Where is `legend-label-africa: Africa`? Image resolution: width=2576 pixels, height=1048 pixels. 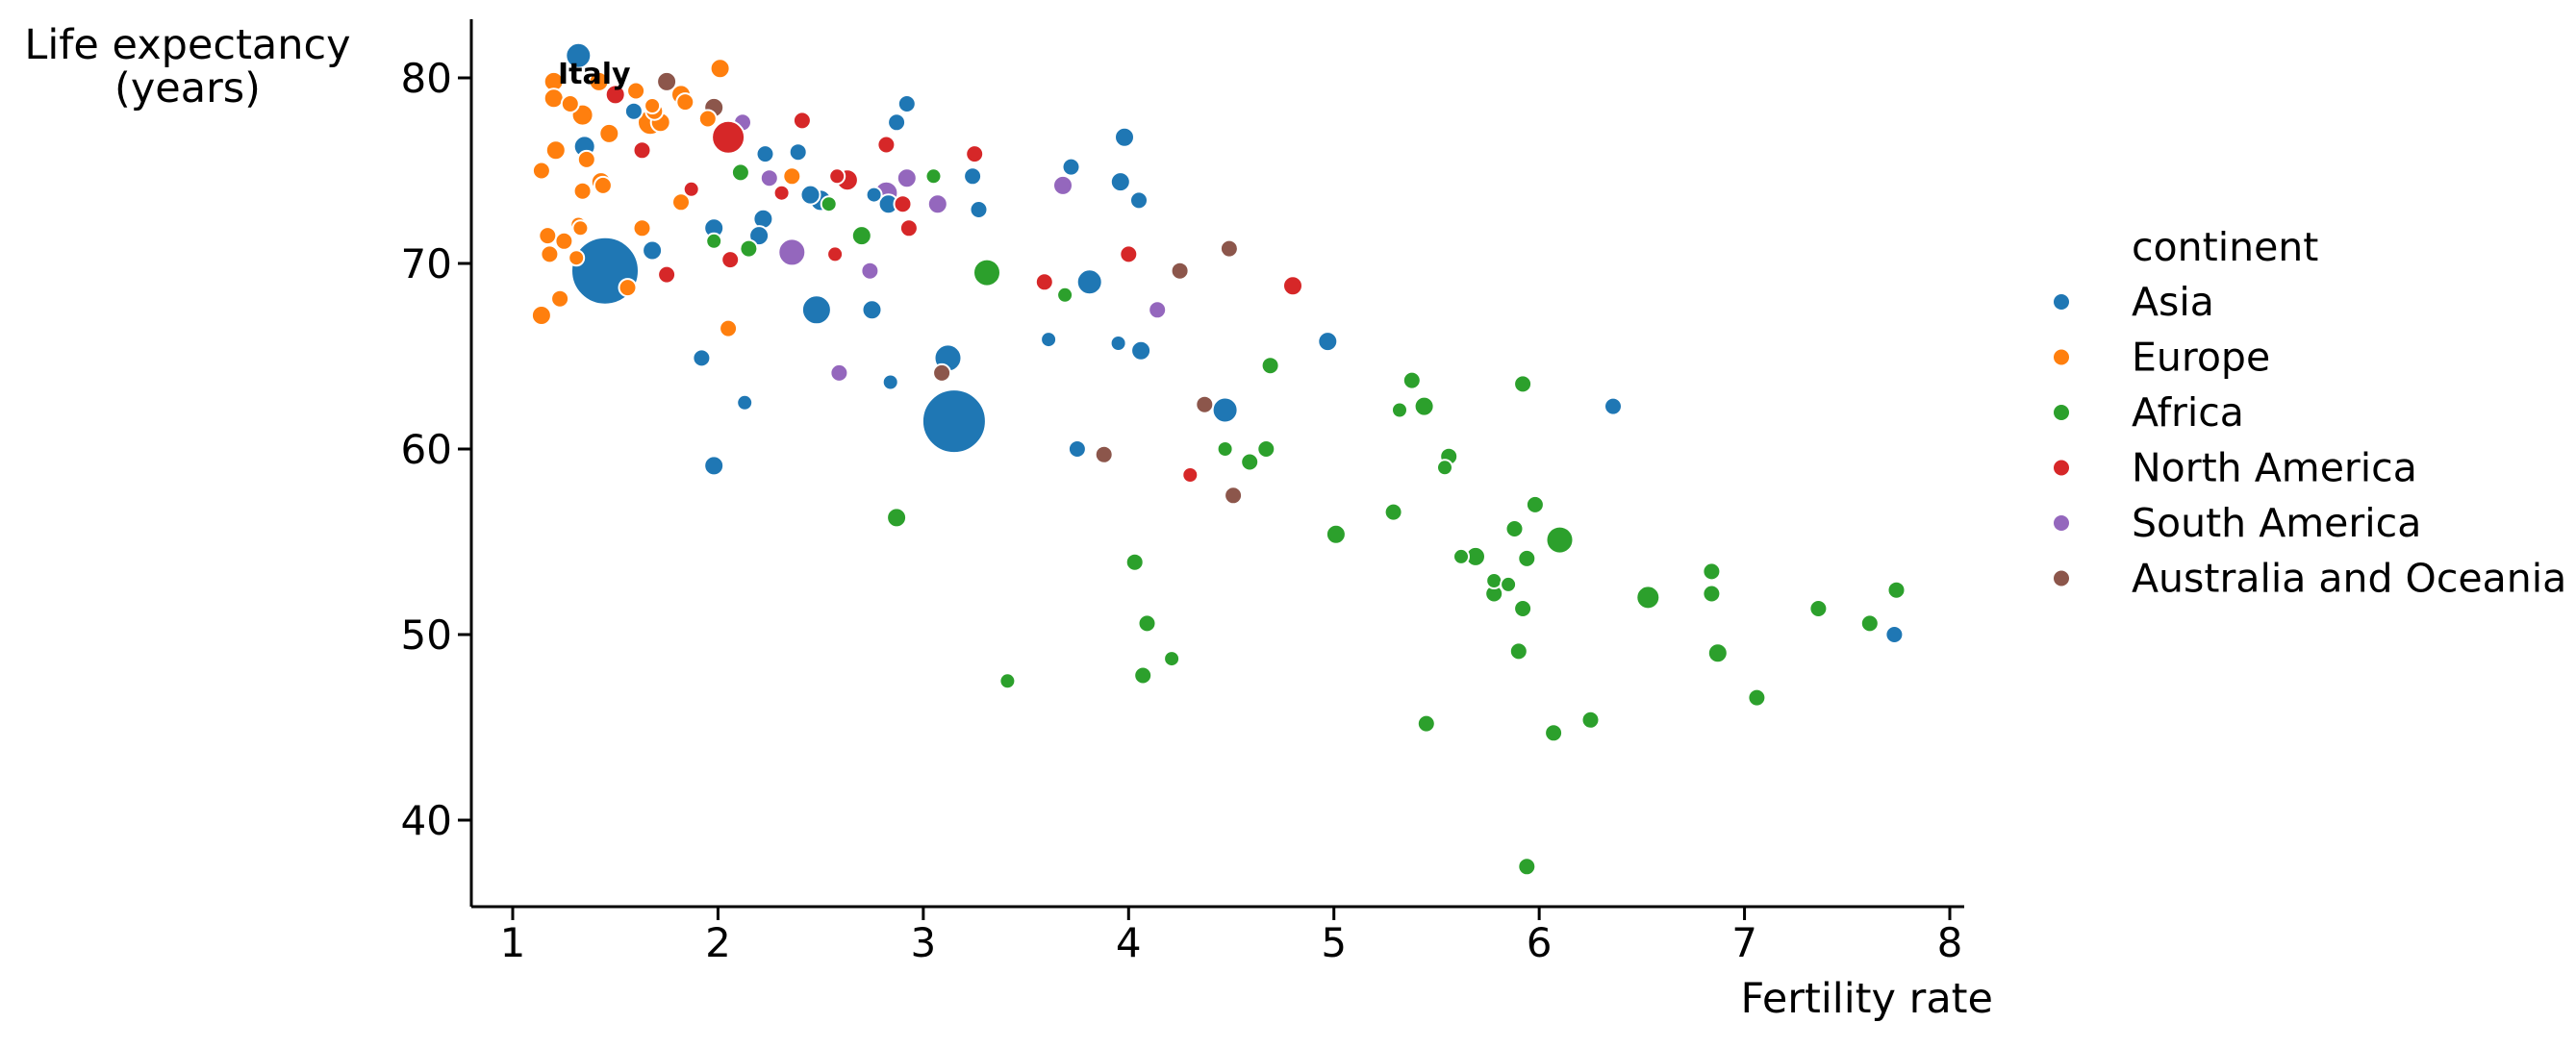
legend-label-africa: Africa is located at coordinates (2188, 413).